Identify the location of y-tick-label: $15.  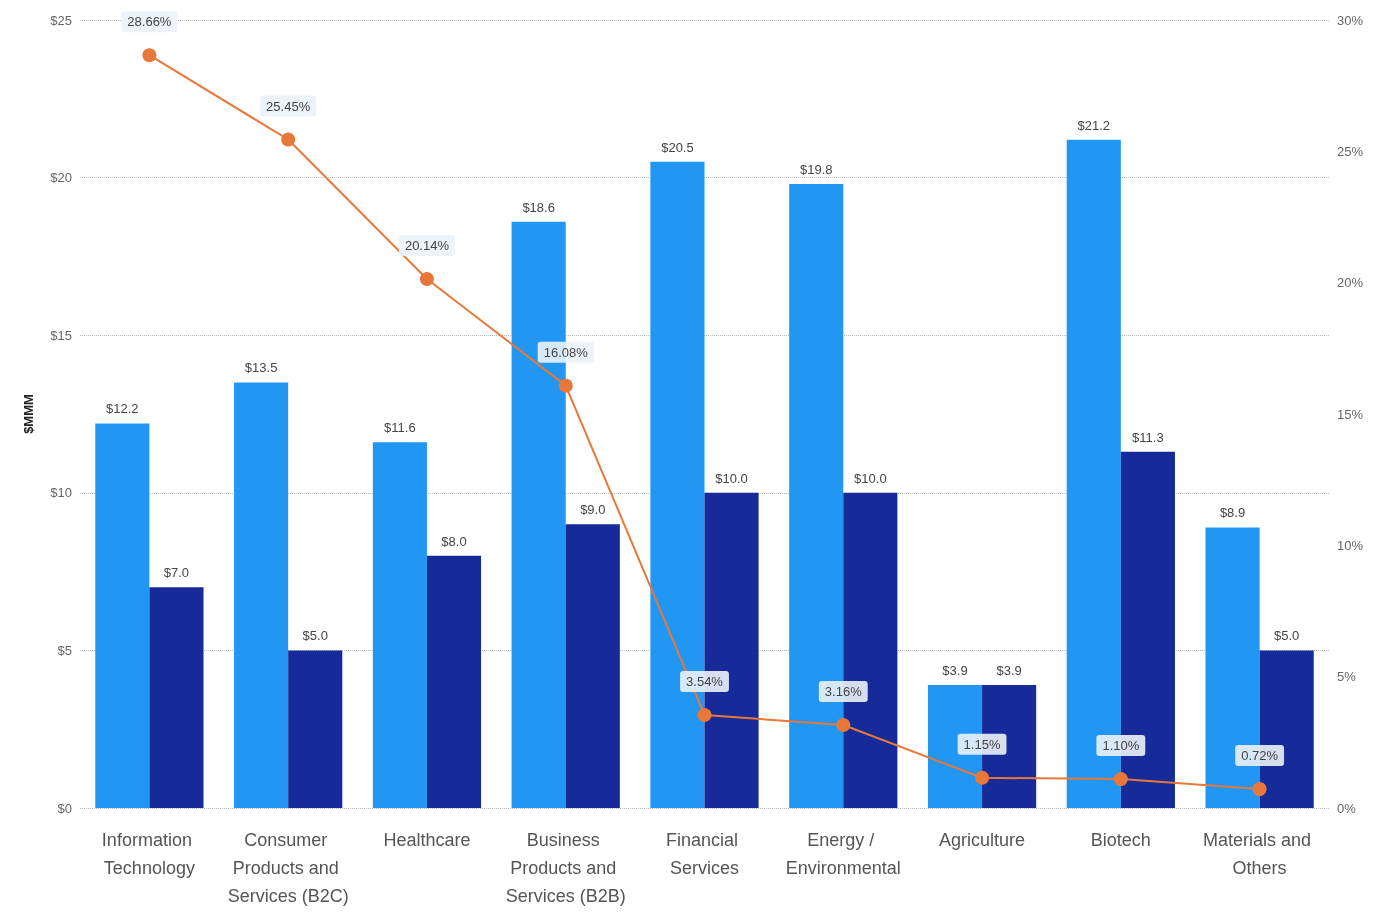
(61, 335).